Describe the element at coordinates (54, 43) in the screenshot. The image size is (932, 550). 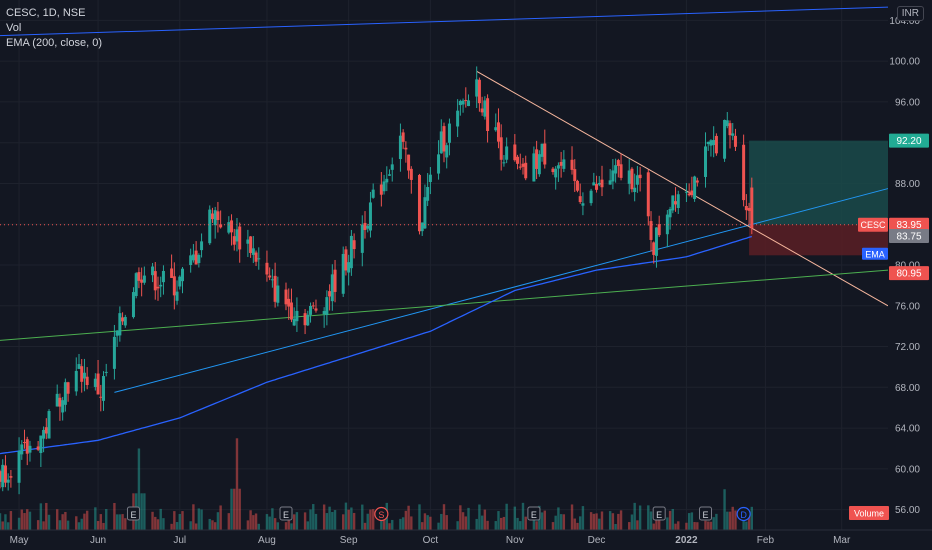
I see `ema-legend: EMA (200, close, 0)` at that location.